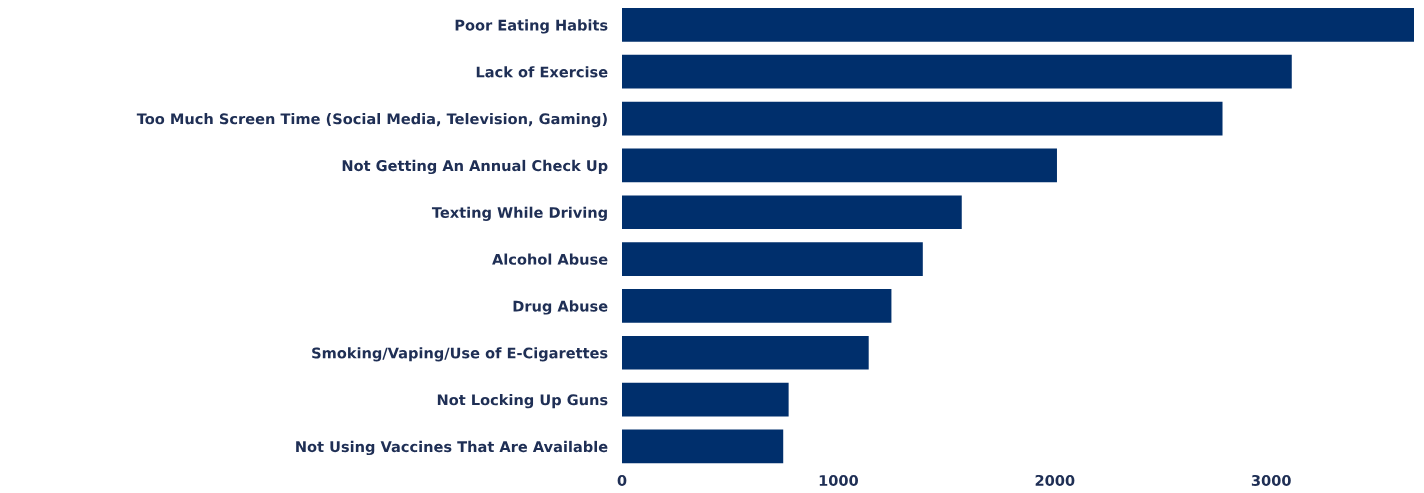 This screenshot has width=1424, height=493. I want to click on y-tick-label: Alcohol Abuse, so click(550, 259).